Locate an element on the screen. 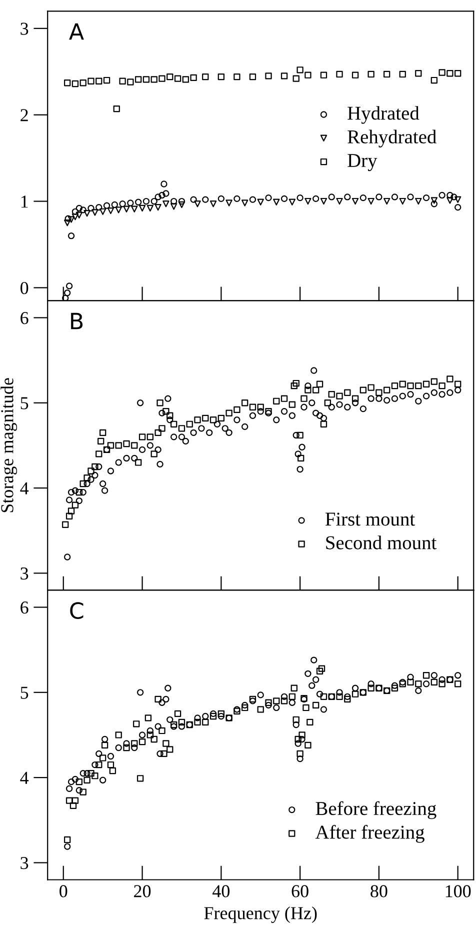 The image size is (476, 928). x-axis-title: Frequency (Hz) is located at coordinates (260, 914).